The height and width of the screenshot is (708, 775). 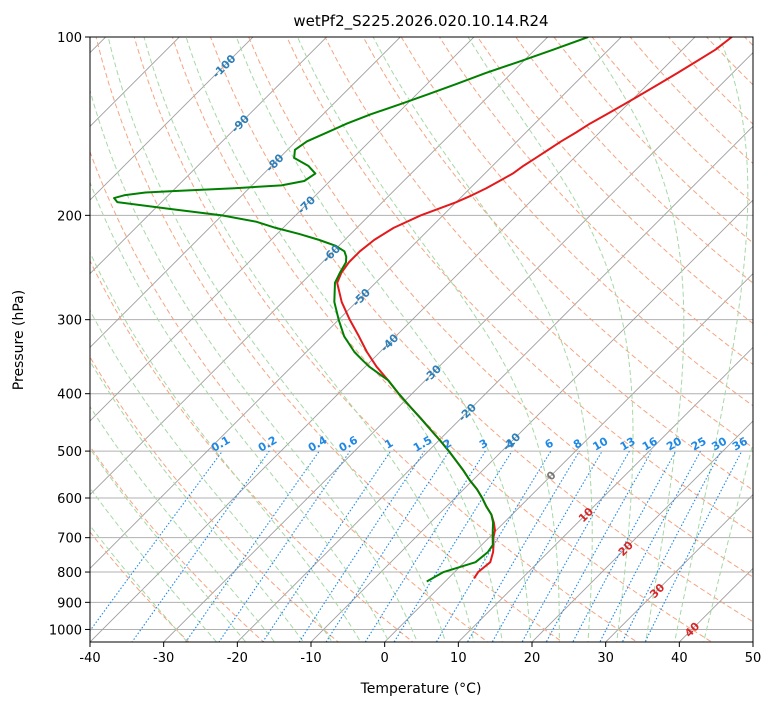 I want to click on isotherm-label: 30, so click(x=657, y=591).